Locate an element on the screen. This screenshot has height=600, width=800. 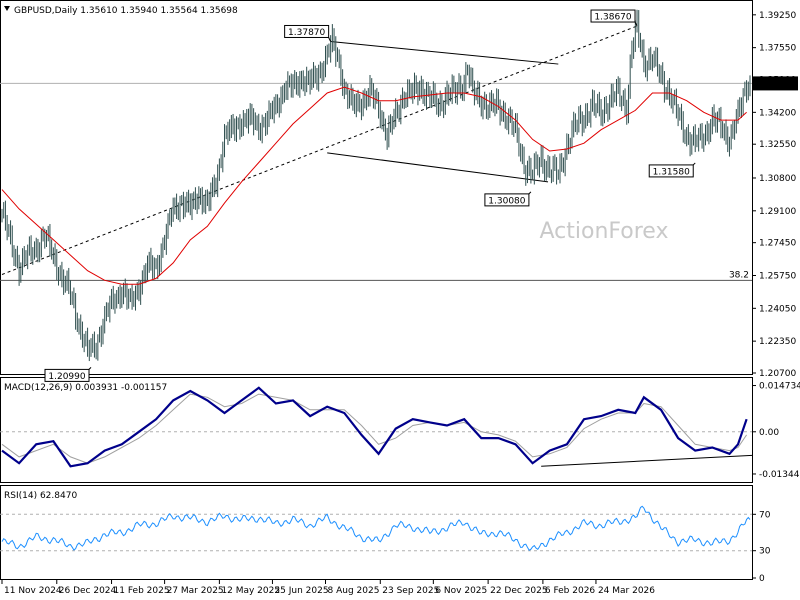
price-y-tick-label: 1.29100 is located at coordinates (777, 212).